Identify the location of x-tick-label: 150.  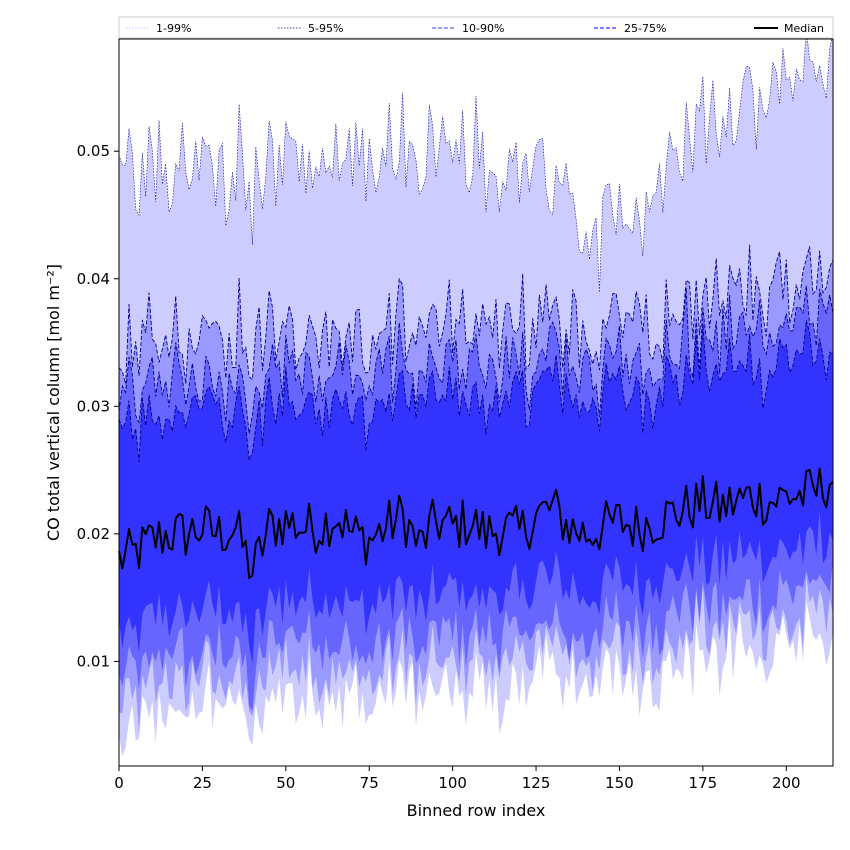
(619, 783).